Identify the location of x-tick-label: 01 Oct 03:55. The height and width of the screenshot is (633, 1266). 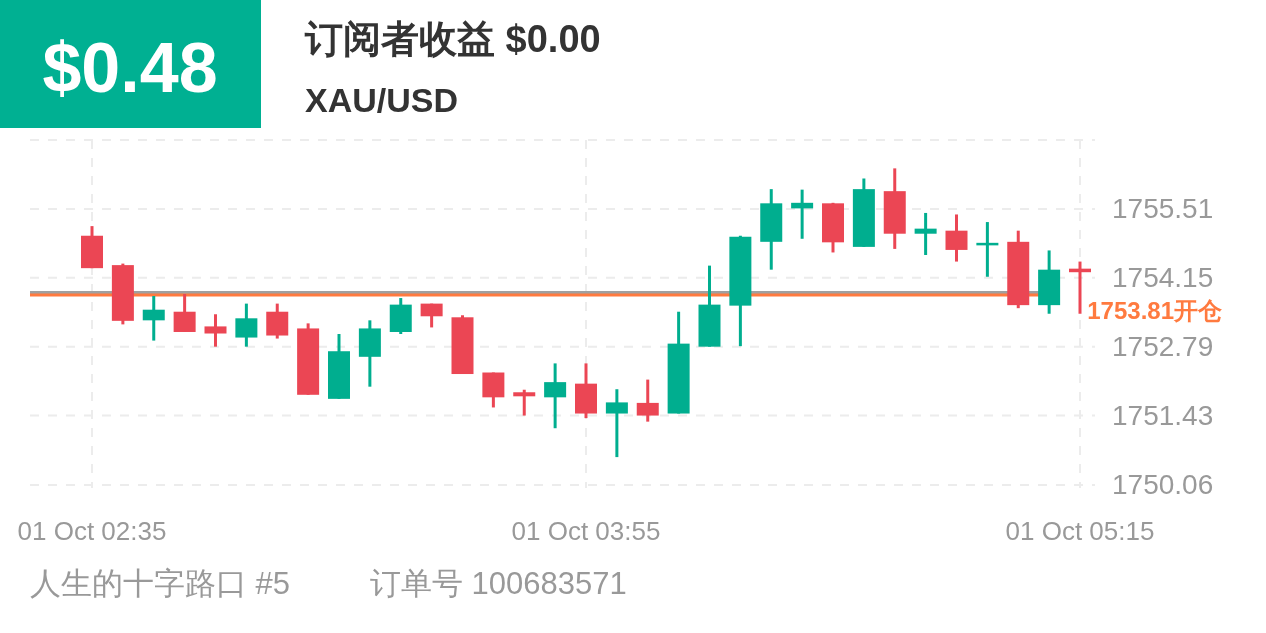
(586, 531).